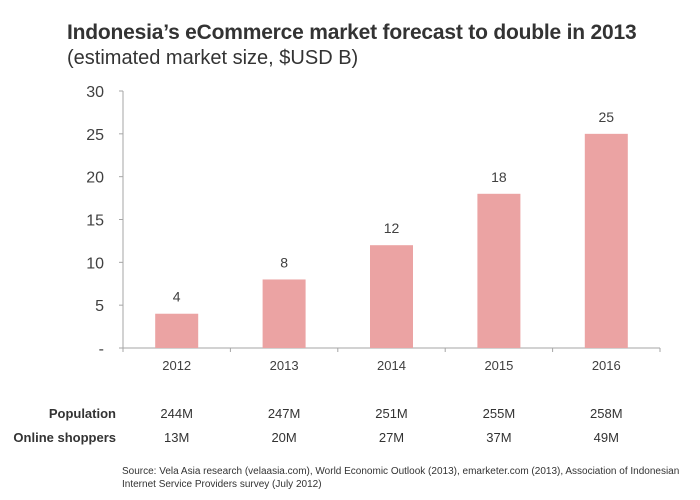  I want to click on x-axis: 2012 2013 2014 2015 2016, so click(391, 360).